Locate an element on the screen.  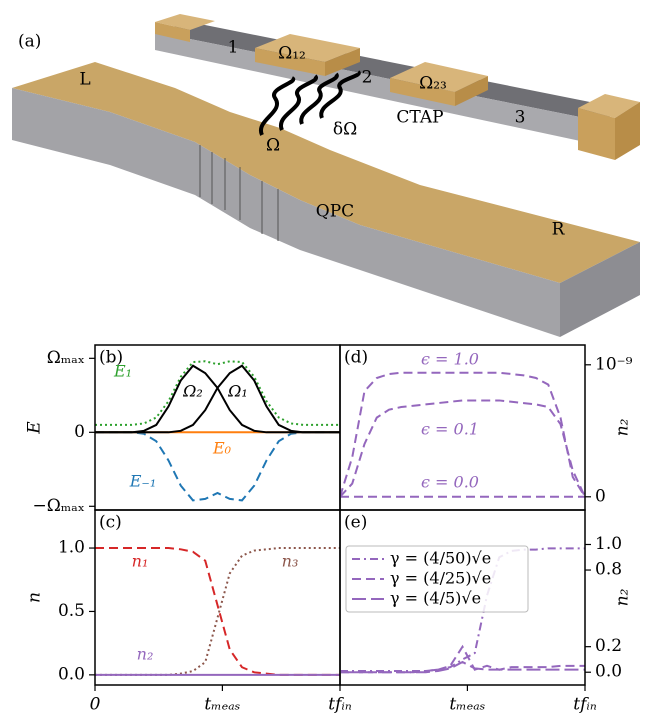
illustration-label: 3 is located at coordinates (520, 118).